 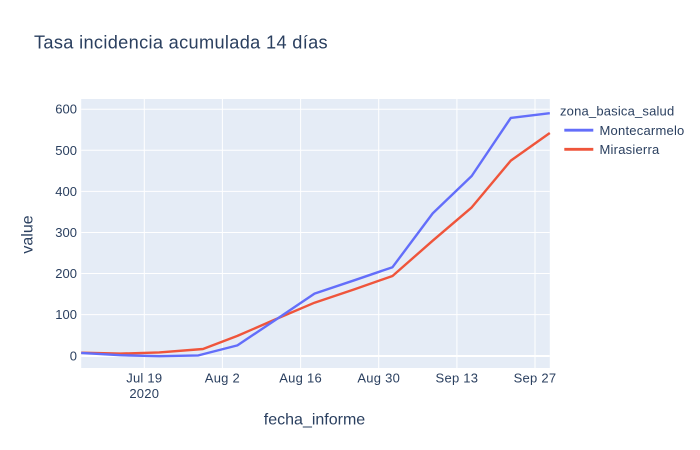 I want to click on svg-text: Sep 27, so click(x=535, y=378).